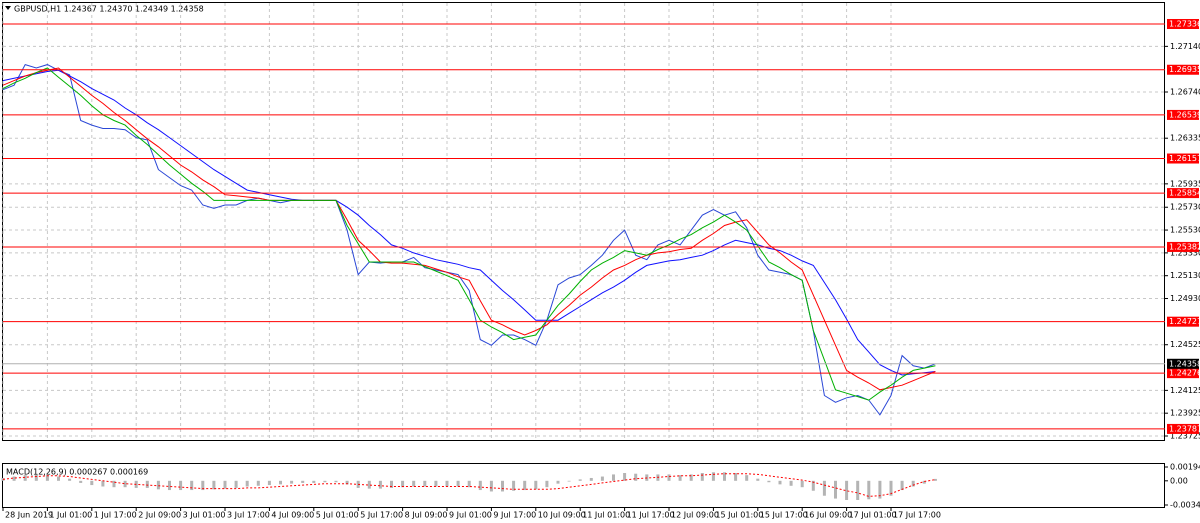 The height and width of the screenshot is (523, 1200). I want to click on macd-pane, so click(583, 485).